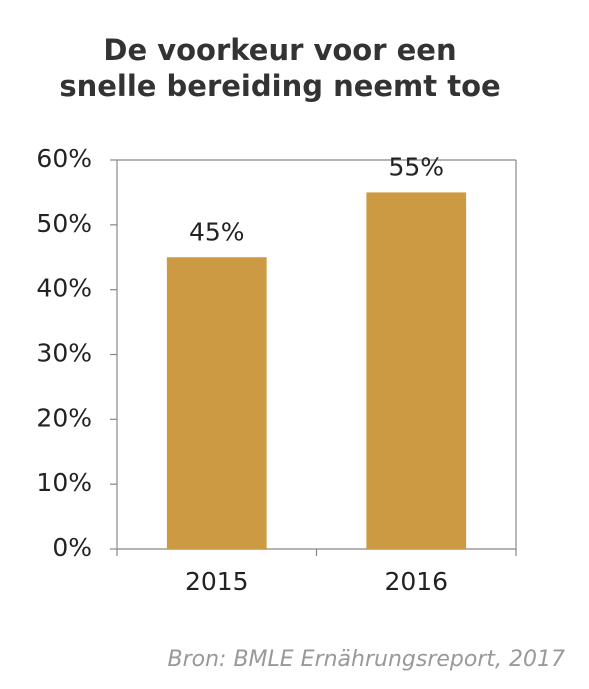  Describe the element at coordinates (367, 659) in the screenshot. I see `source-note: Bron: BMLE Ernährungsreport, 2017` at that location.